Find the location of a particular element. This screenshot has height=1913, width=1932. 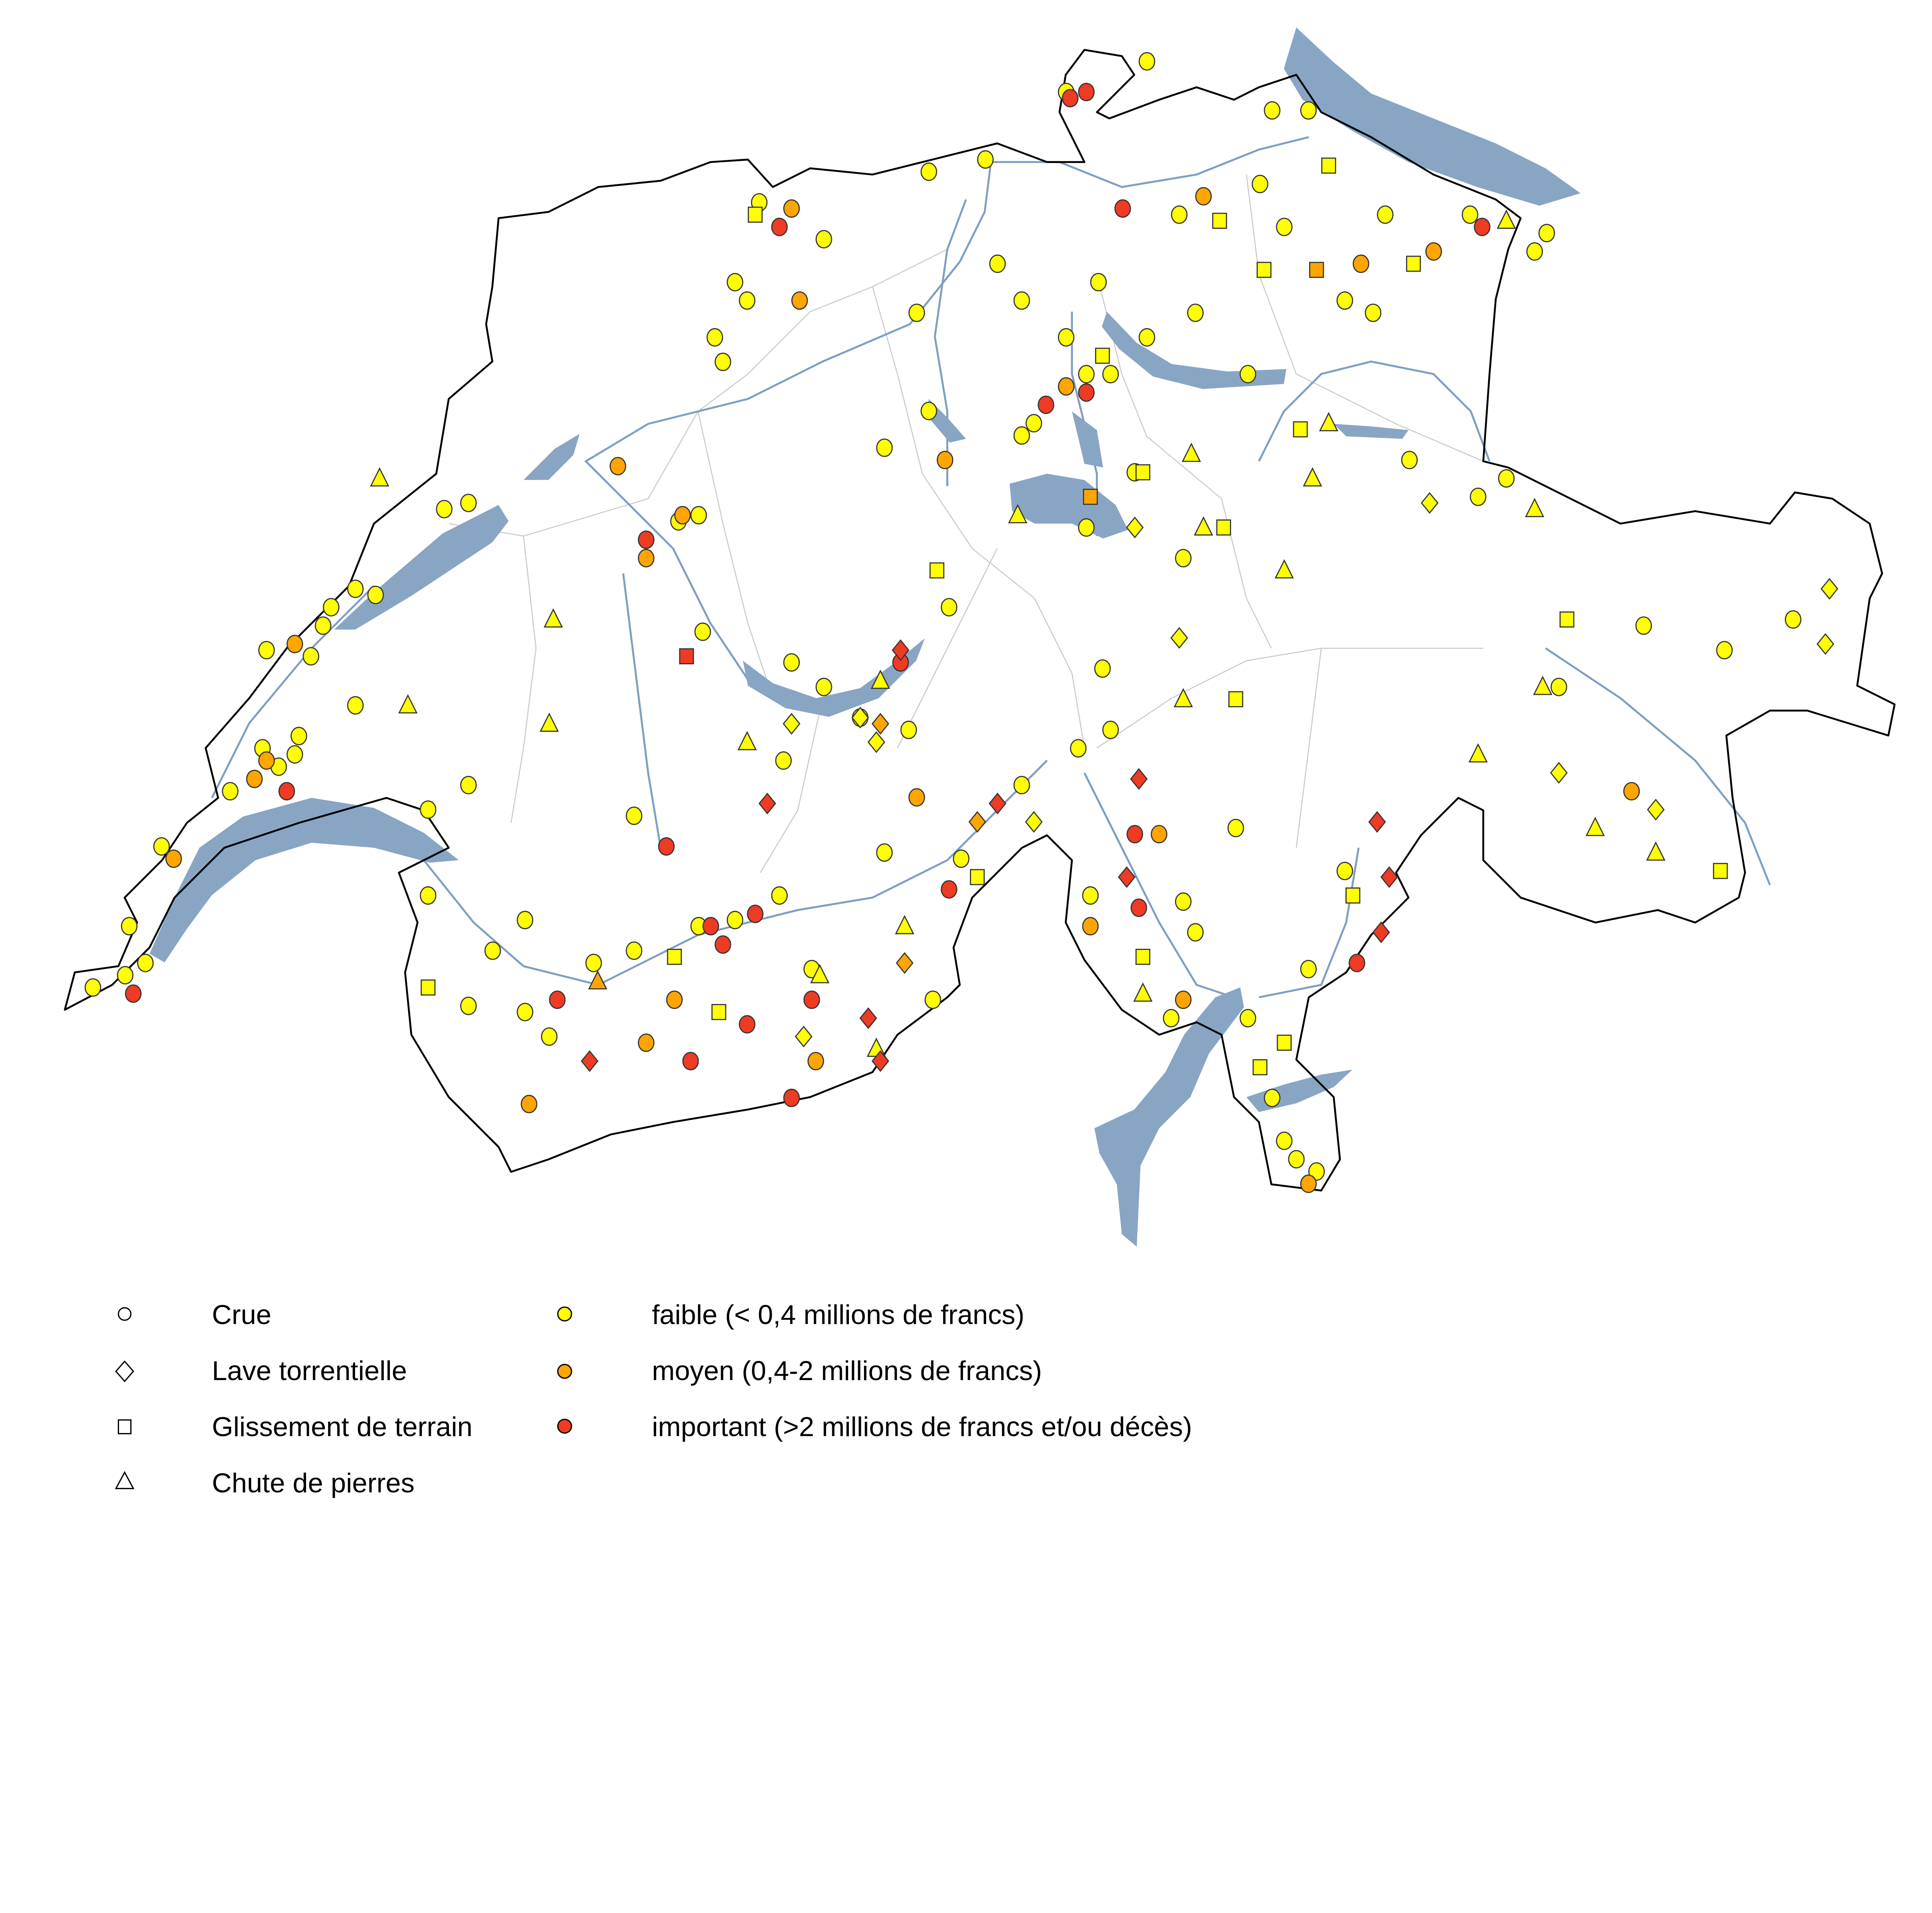

legend-item-moyen: moyen (0,4-2 millions de francs) is located at coordinates (800, 1371).